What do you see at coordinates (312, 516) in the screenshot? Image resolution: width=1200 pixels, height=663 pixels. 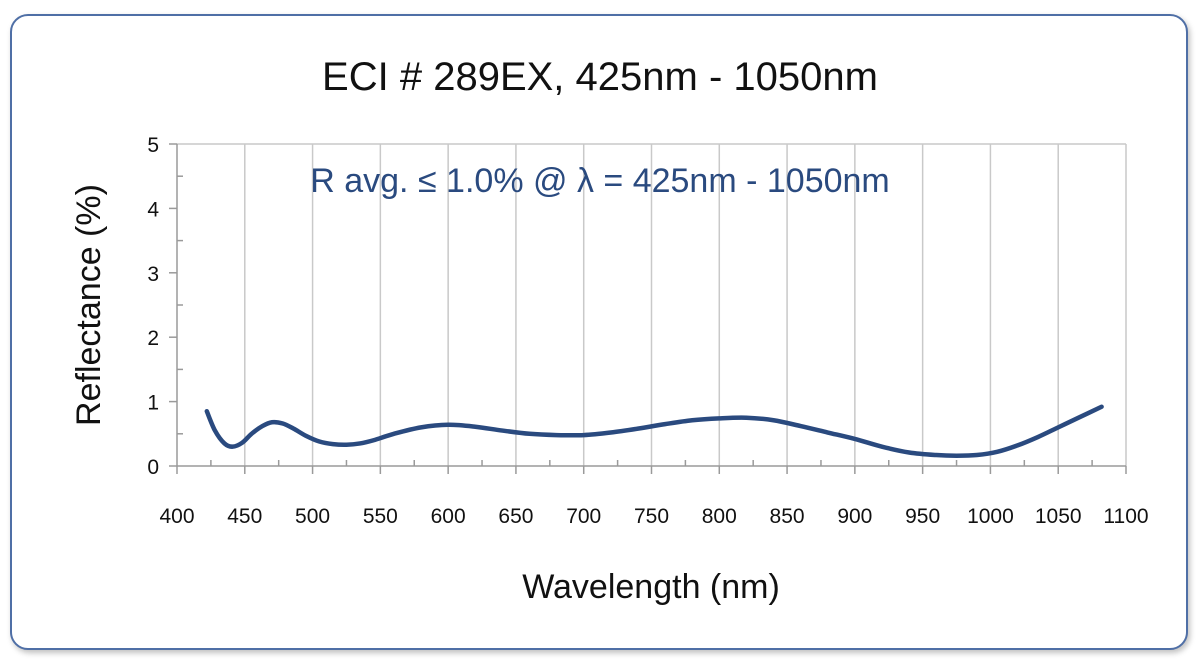 I see `x-tick-label: 500` at bounding box center [312, 516].